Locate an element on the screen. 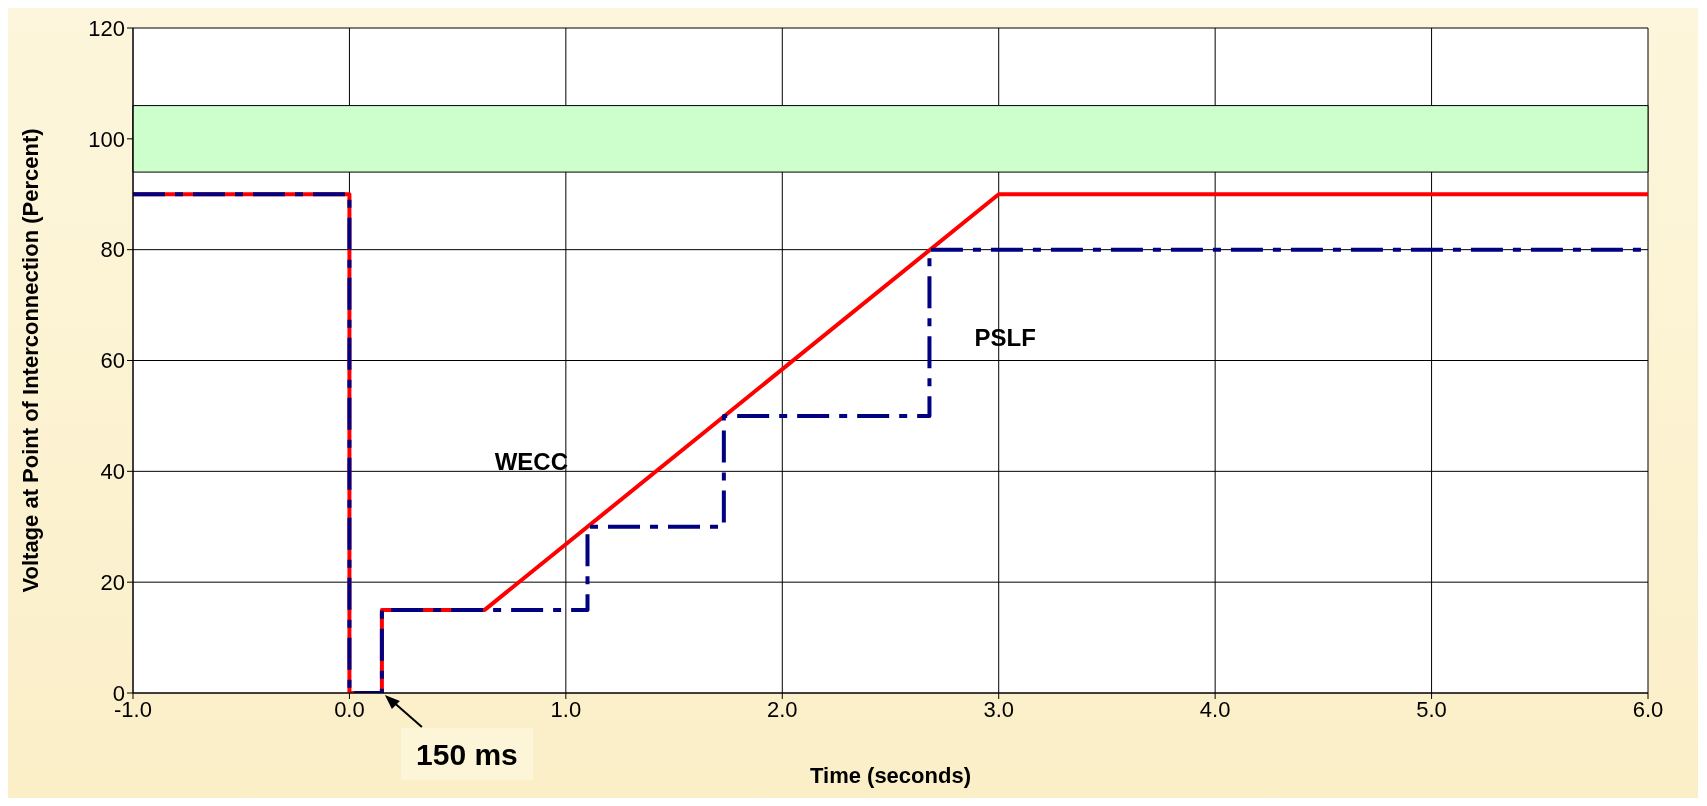  y-axis-title: Voltage at Point of Interconnection (Percent) is located at coordinates (30, 360).